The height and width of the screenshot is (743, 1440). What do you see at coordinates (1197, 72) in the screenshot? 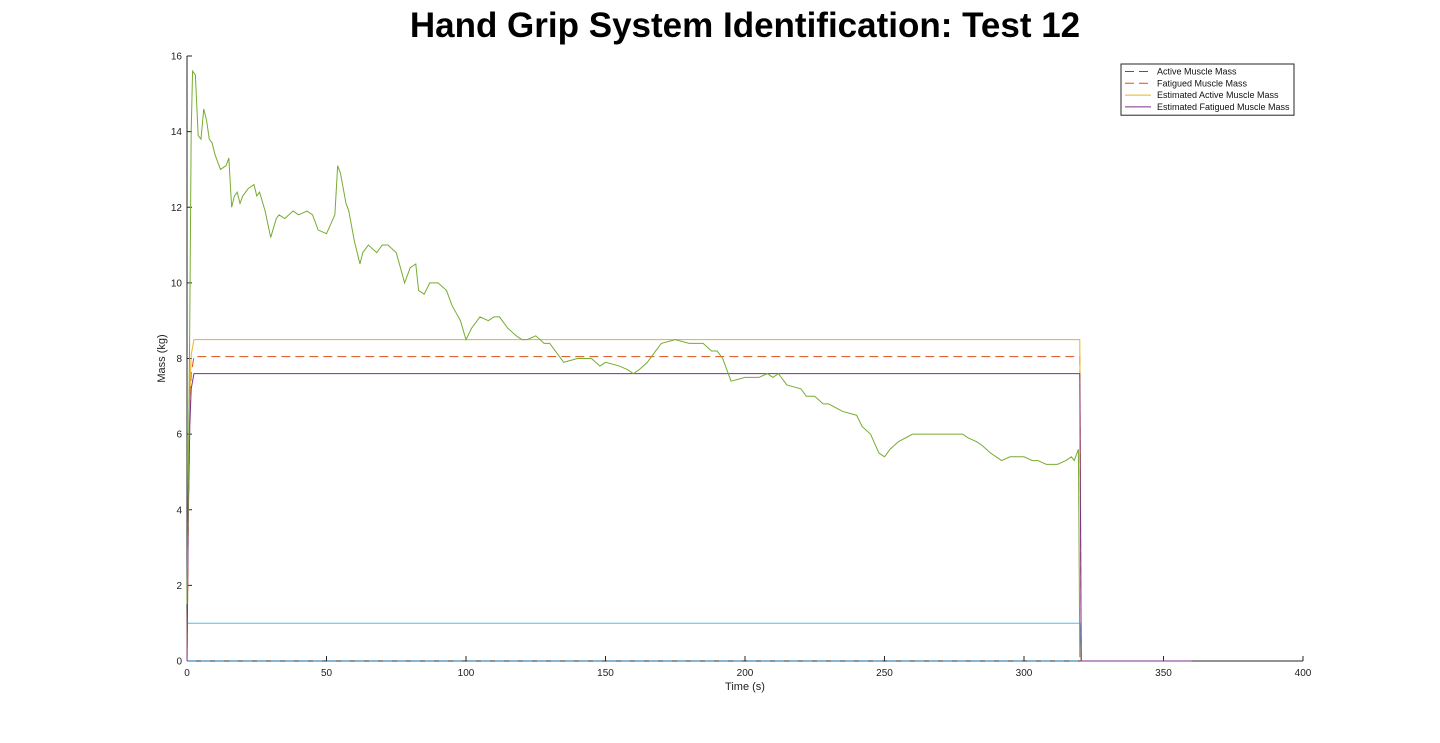
I see `legend-entry-label: Active Muscle Mass` at bounding box center [1197, 72].